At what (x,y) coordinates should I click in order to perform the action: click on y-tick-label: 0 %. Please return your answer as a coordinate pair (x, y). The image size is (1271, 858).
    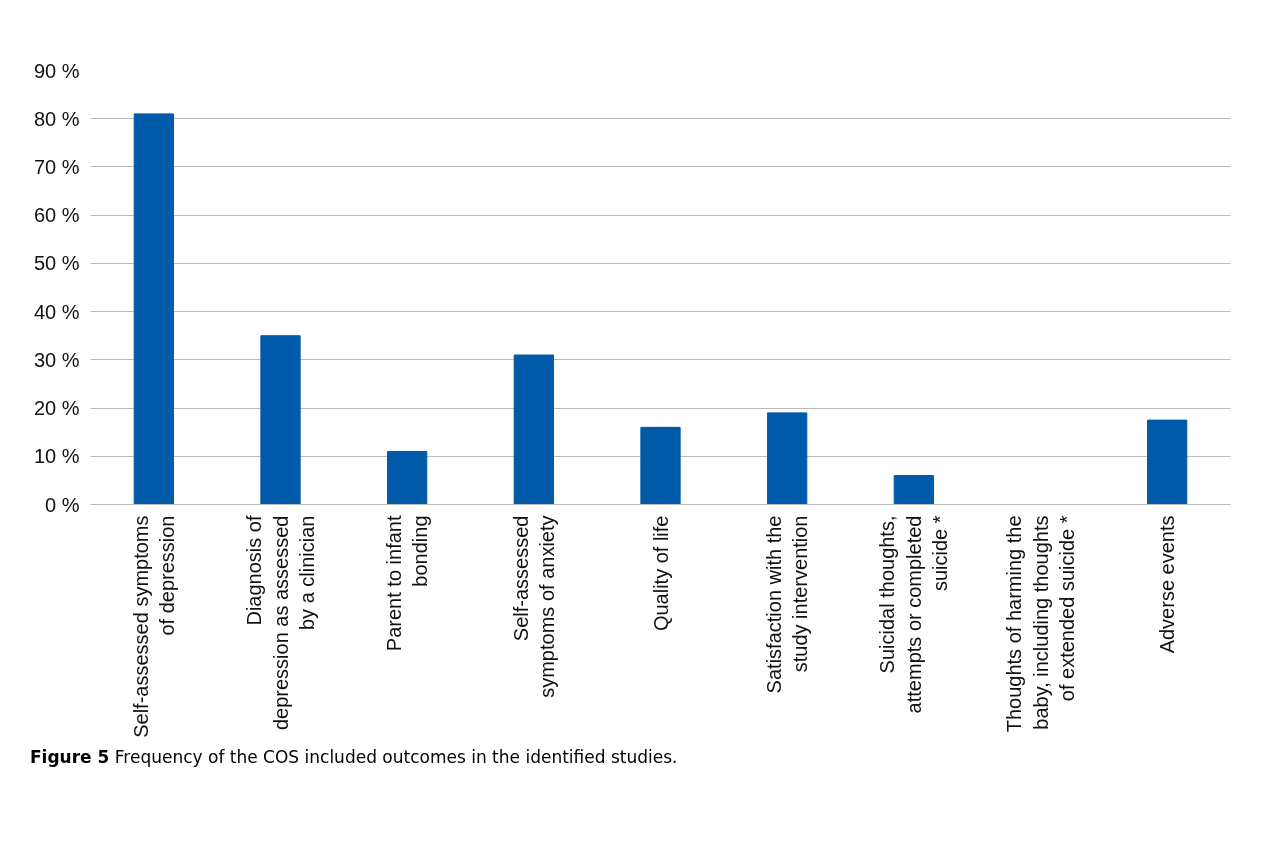
    Looking at the image, I should click on (62, 504).